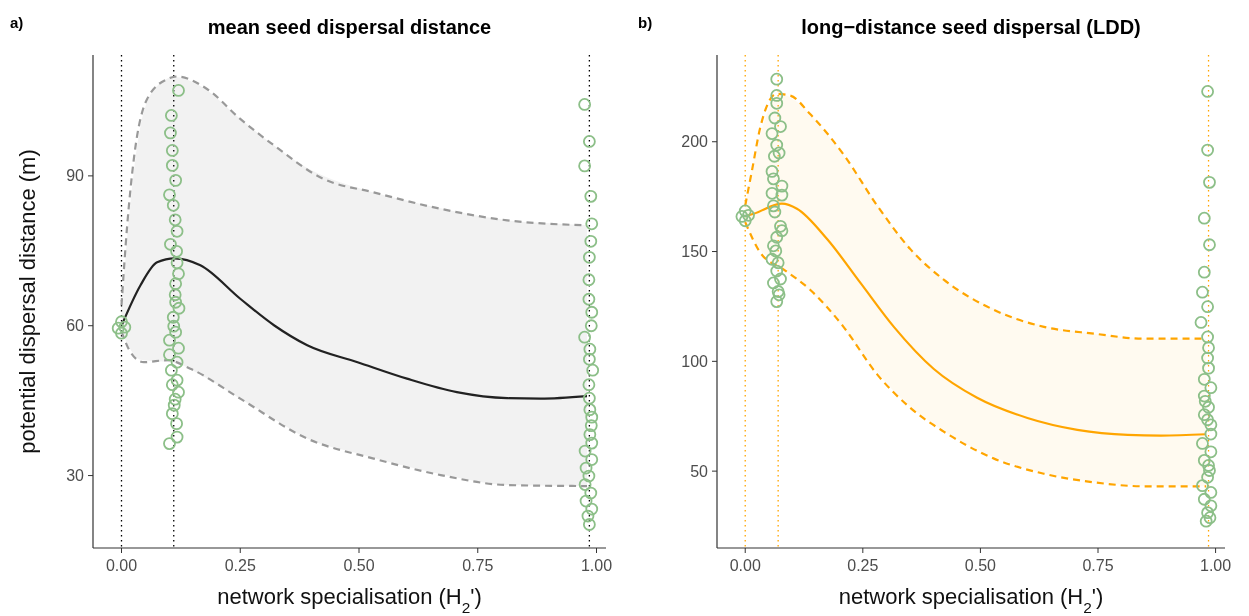 The height and width of the screenshot is (616, 1249). I want to click on text: a), so click(17, 22).